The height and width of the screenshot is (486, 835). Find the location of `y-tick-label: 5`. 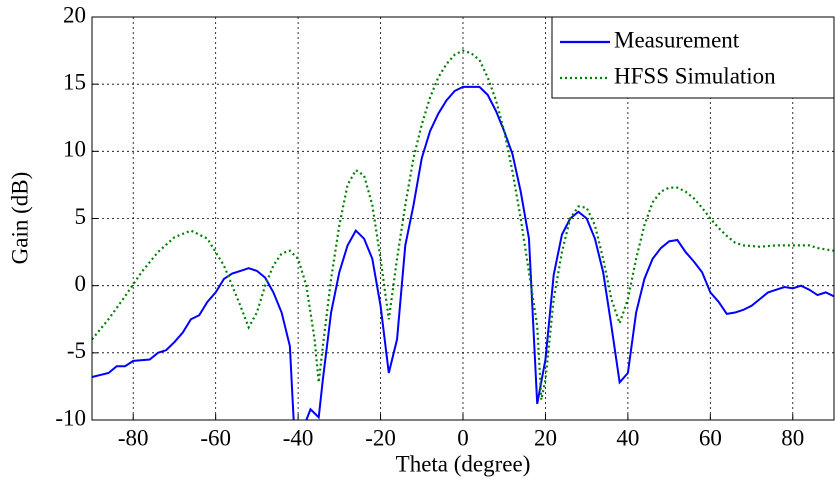

y-tick-label: 5 is located at coordinates (81, 216).